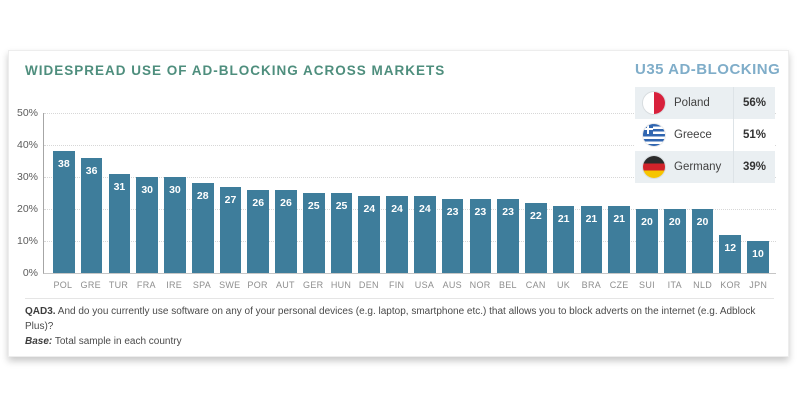 The image size is (800, 410). What do you see at coordinates (285, 285) in the screenshot?
I see `x-axis-label: AUT` at bounding box center [285, 285].